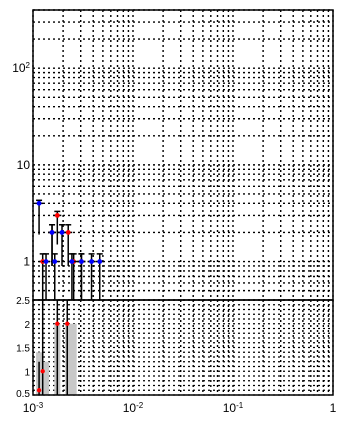 The width and height of the screenshot is (337, 425). I want to click on data-points, so click(69, 297).